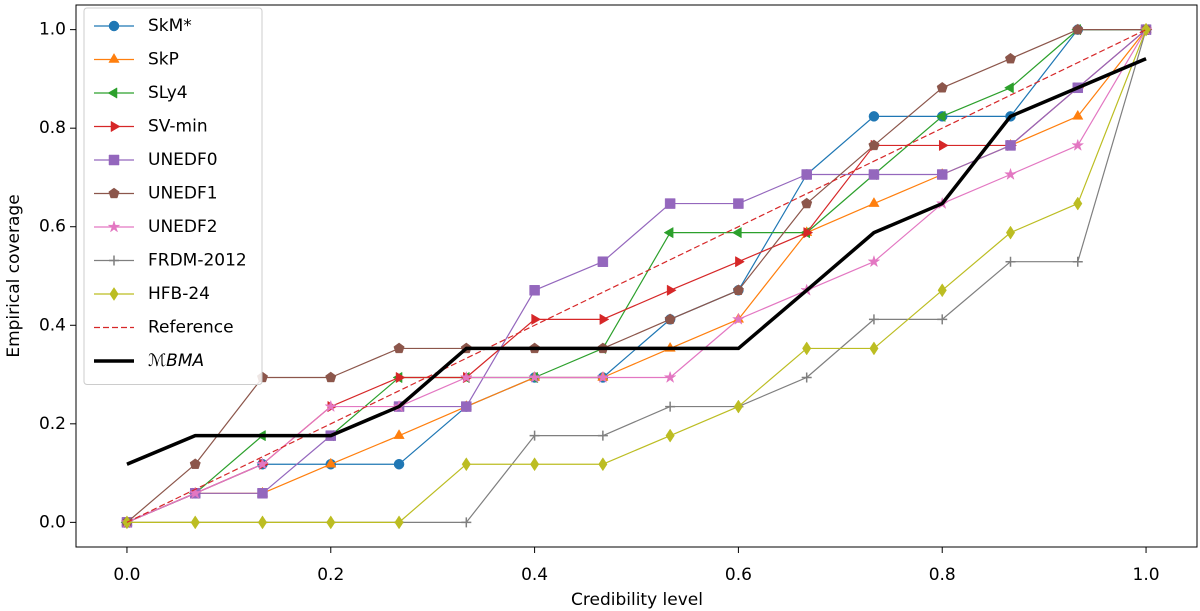  What do you see at coordinates (52, 325) in the screenshot?
I see `y-tick-label: 0.4` at bounding box center [52, 325].